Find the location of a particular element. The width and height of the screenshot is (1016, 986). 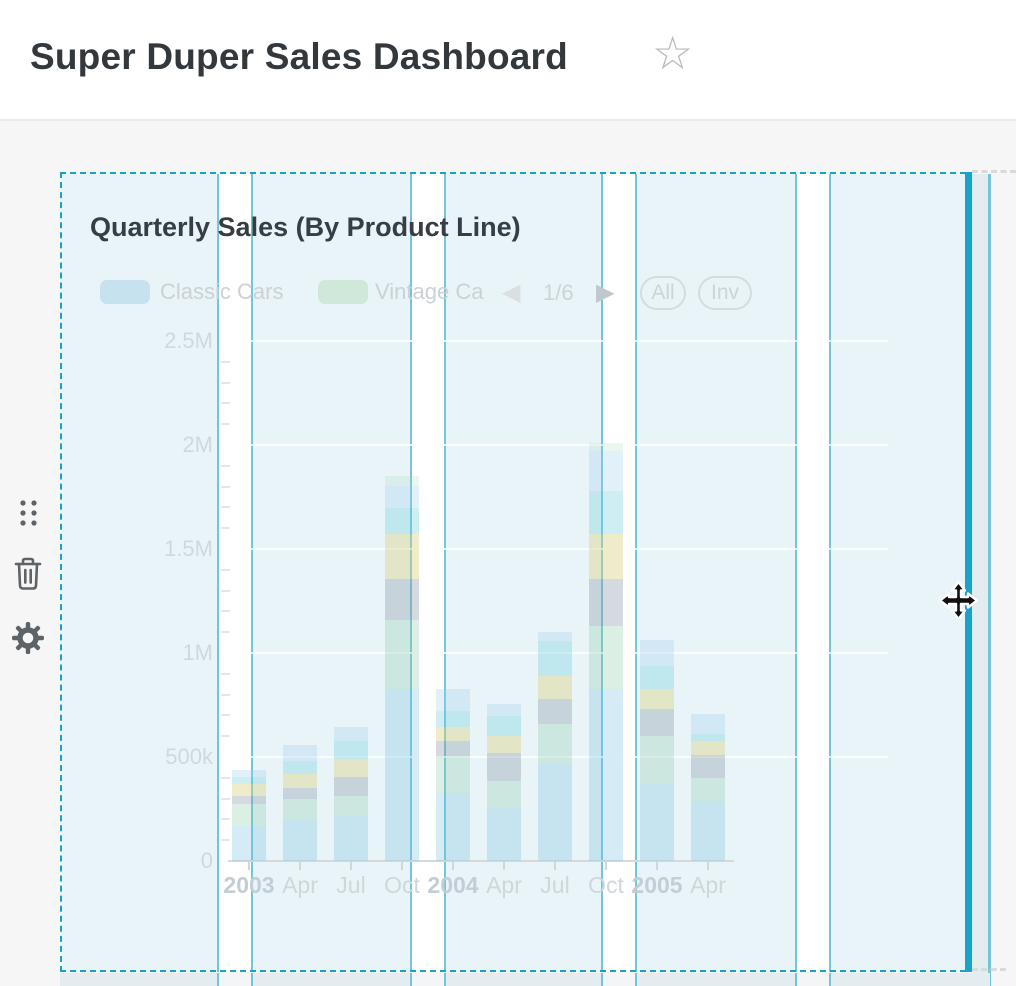

legend-label: Vintage Ca is located at coordinates (429, 291).